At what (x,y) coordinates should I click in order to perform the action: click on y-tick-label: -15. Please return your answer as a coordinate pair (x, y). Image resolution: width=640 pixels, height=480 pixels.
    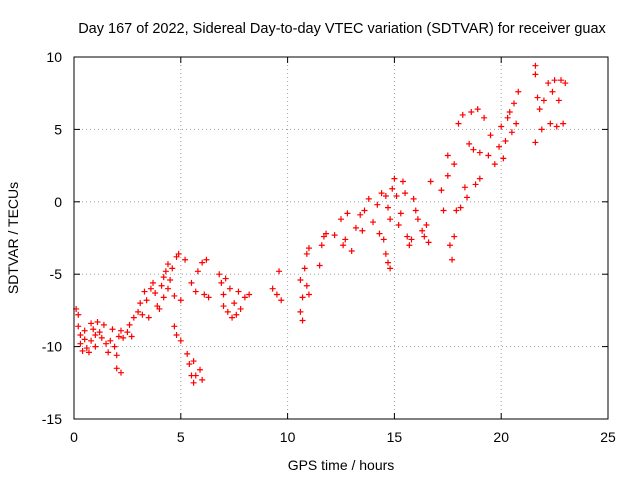
    Looking at the image, I should click on (52, 419).